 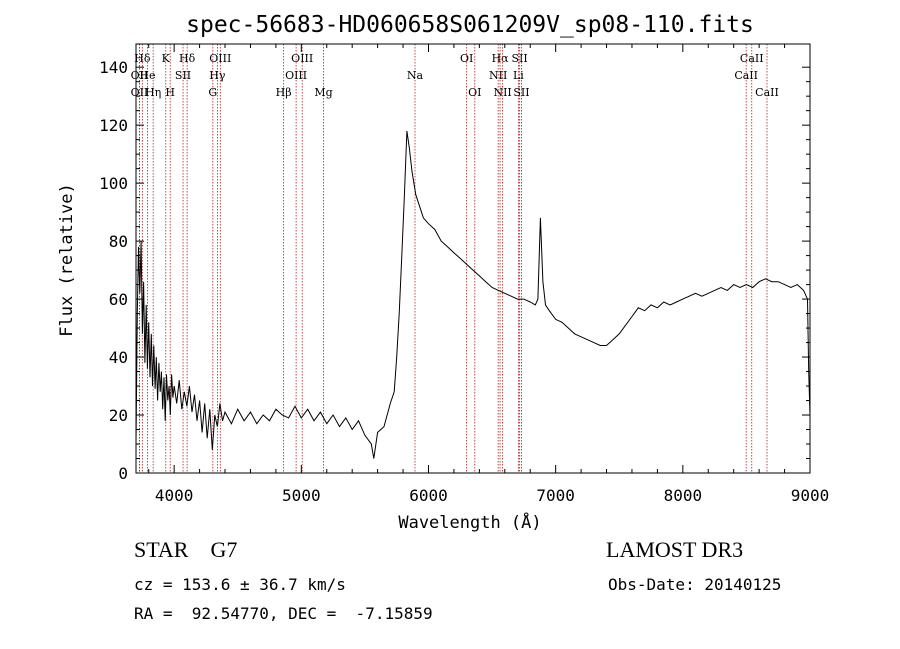 I want to click on y-tick-label: 80, so click(x=118, y=241).